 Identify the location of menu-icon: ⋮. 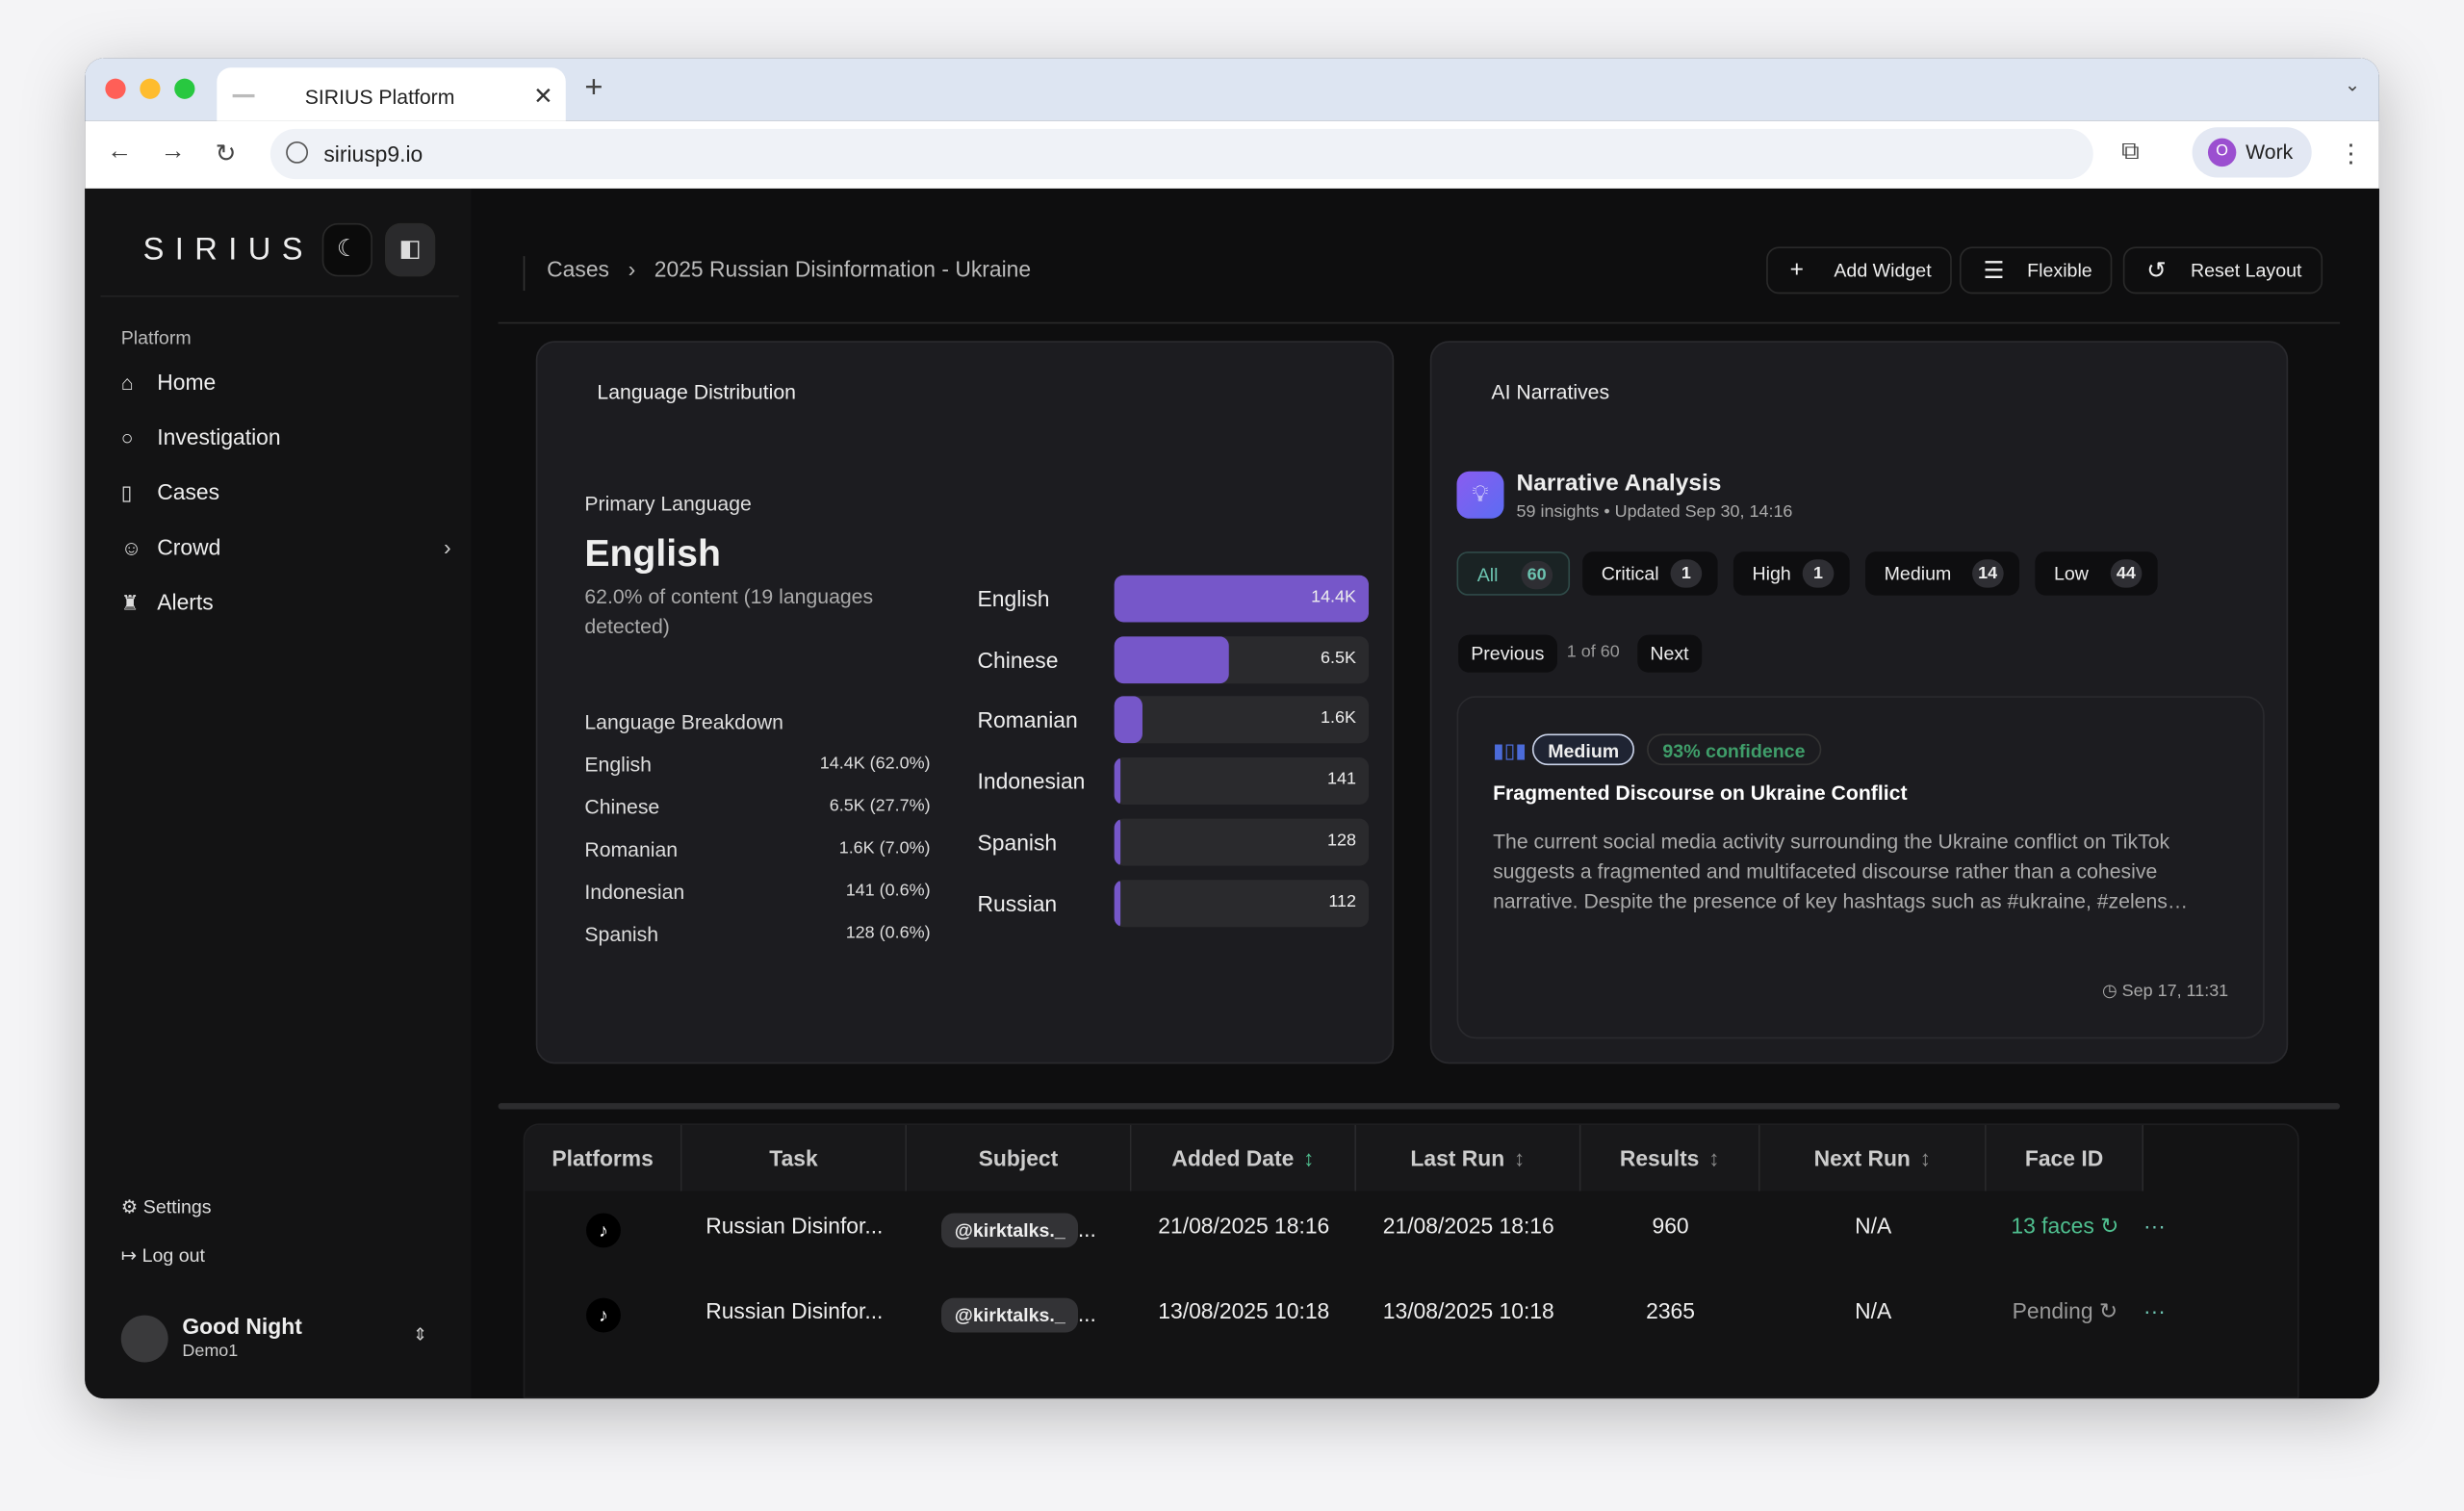
(2351, 154).